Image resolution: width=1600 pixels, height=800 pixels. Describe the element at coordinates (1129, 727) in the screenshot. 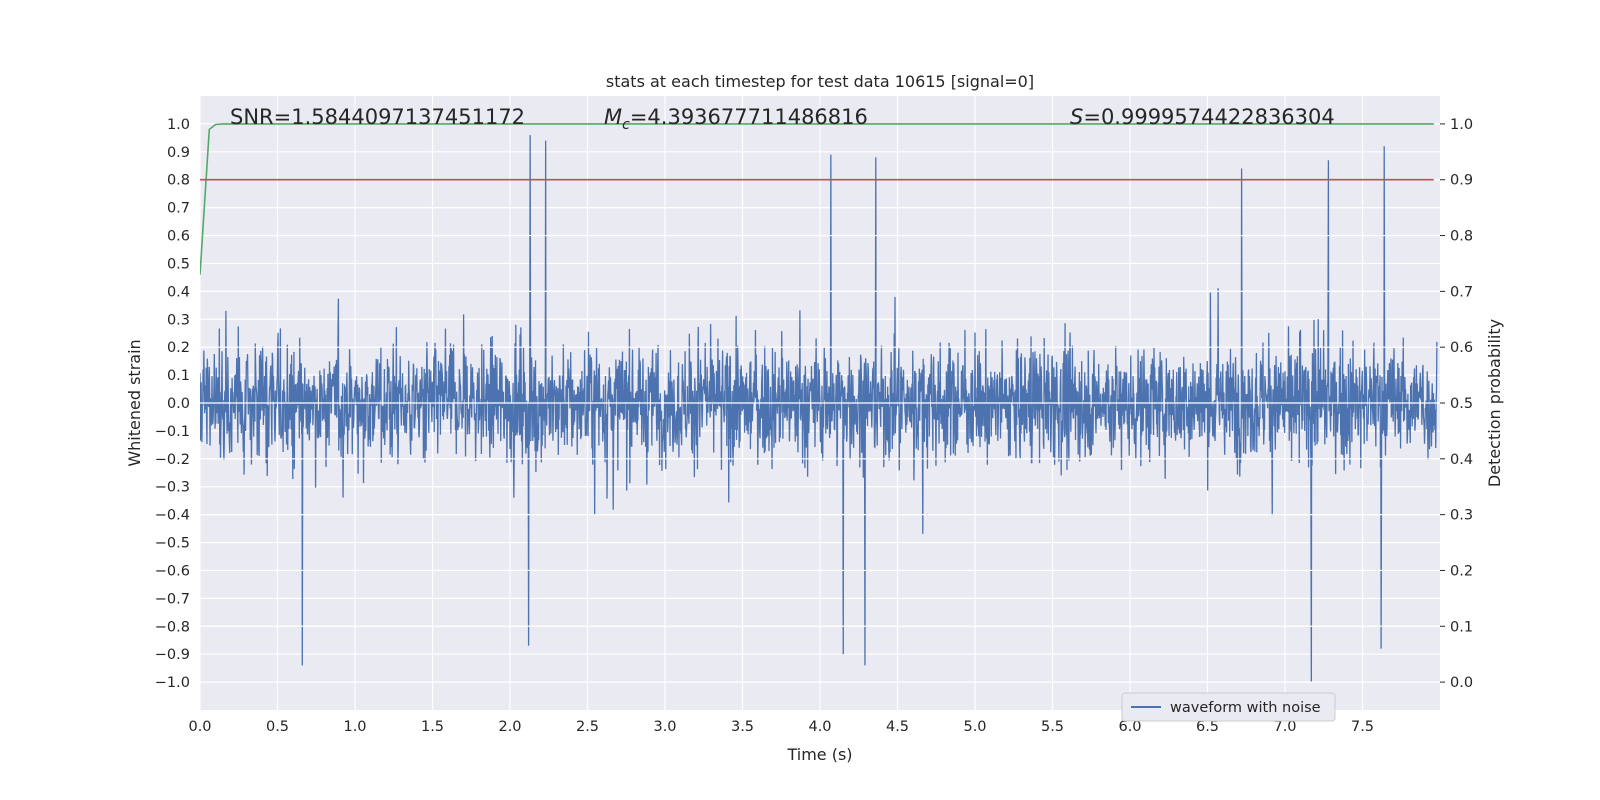

I see `x-tick-label: 6.0` at that location.